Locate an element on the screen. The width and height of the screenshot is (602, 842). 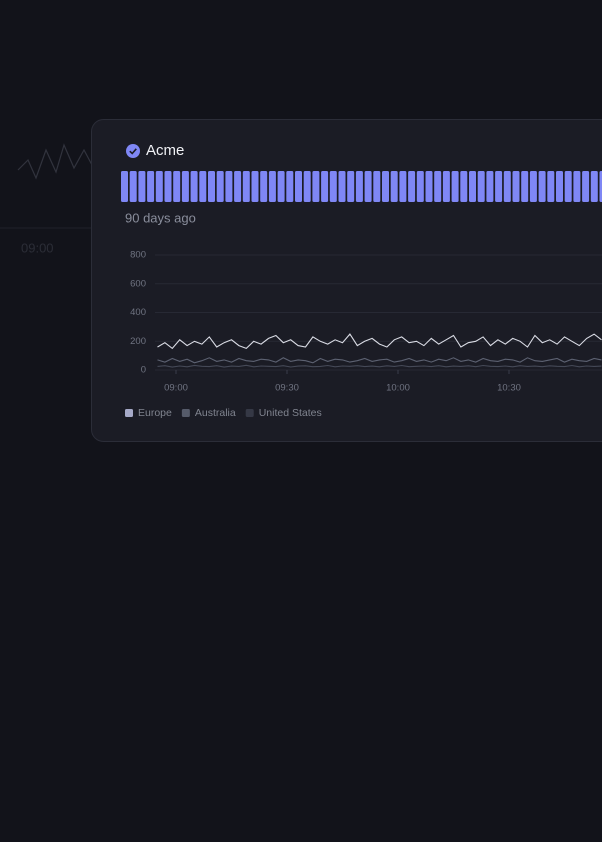
uptime-caption: 90 days ago is located at coordinates (160, 217).